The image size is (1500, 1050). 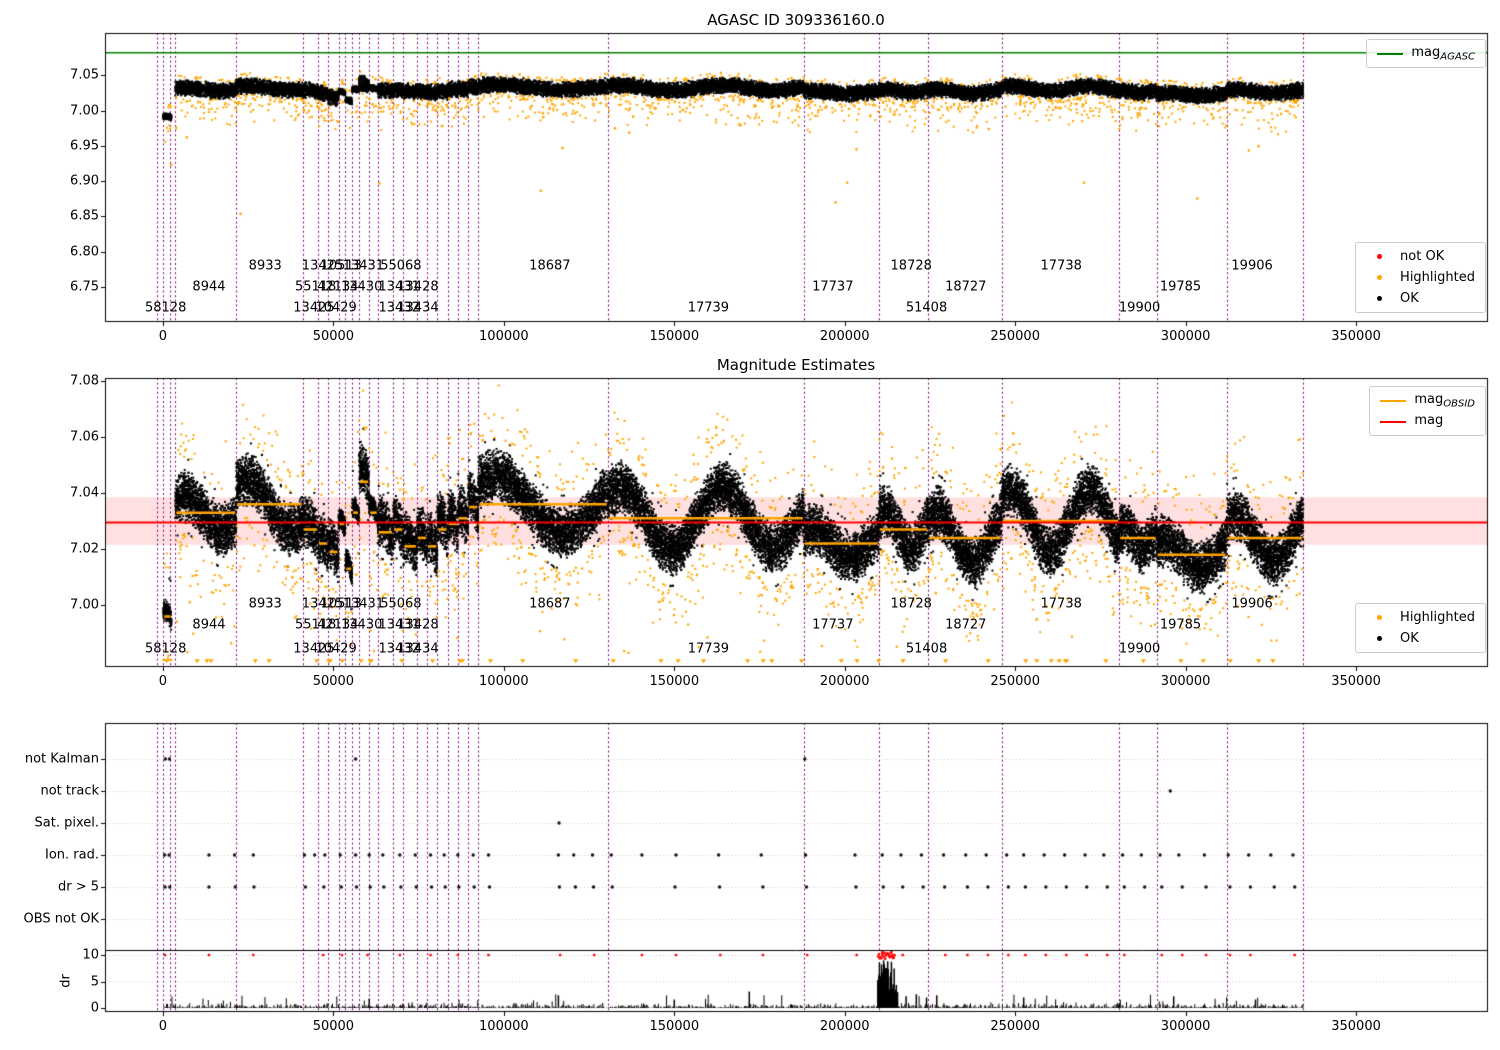 What do you see at coordinates (796, 20) in the screenshot?
I see `plot1-title: AGASC ID 309336160.0` at bounding box center [796, 20].